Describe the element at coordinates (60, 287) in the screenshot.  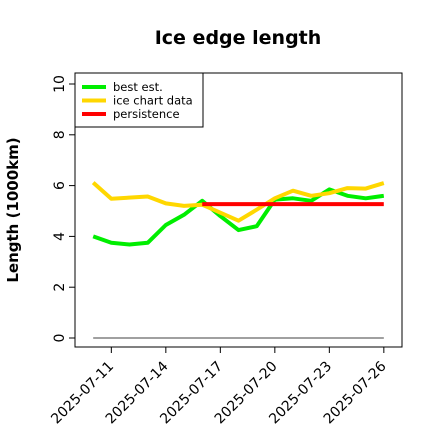
I see `y-tick-label: 2` at that location.